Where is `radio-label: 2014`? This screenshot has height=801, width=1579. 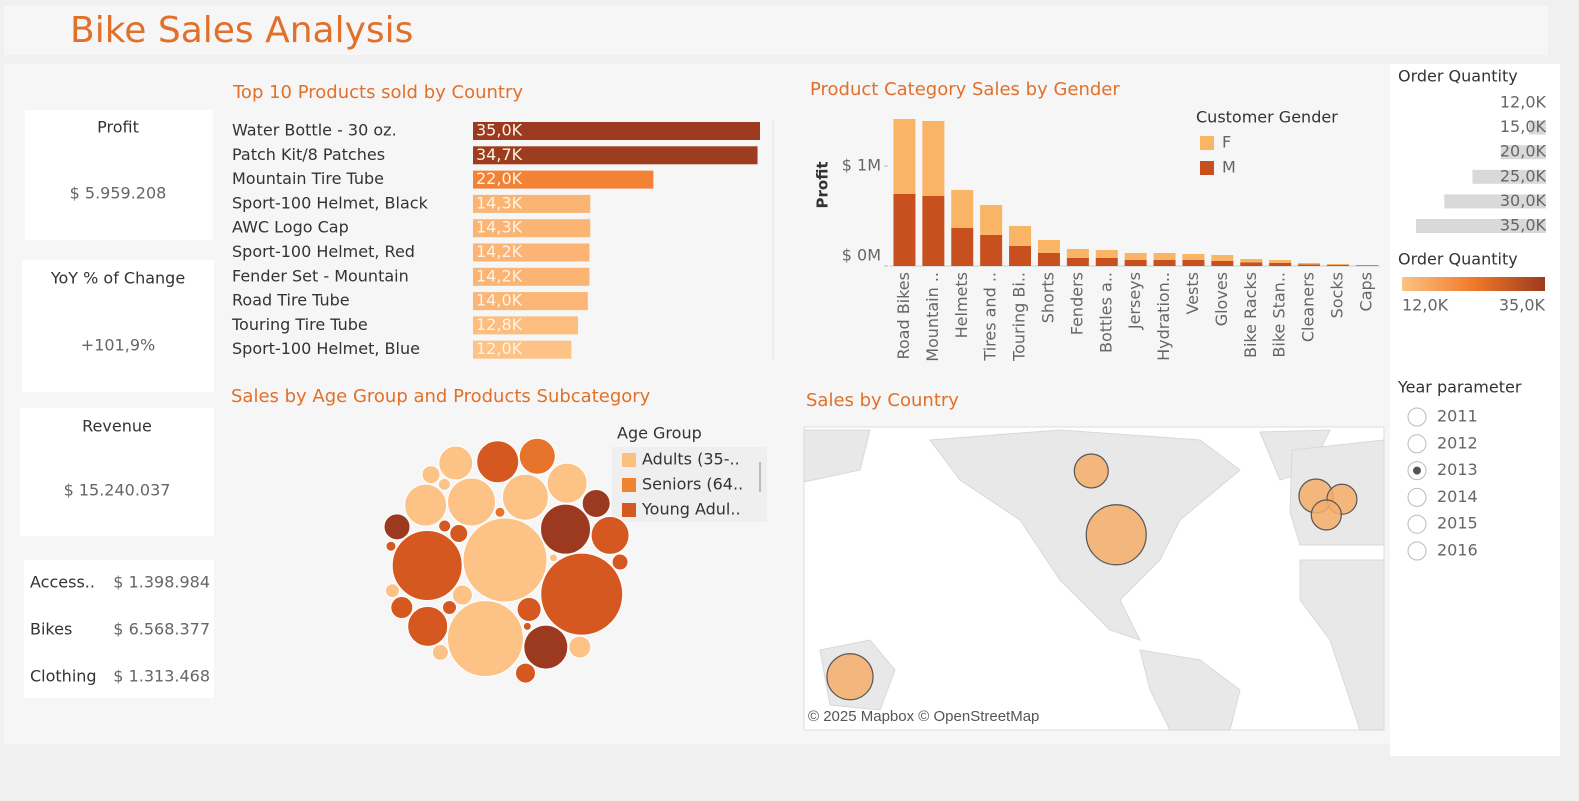
radio-label: 2014 is located at coordinates (1457, 496).